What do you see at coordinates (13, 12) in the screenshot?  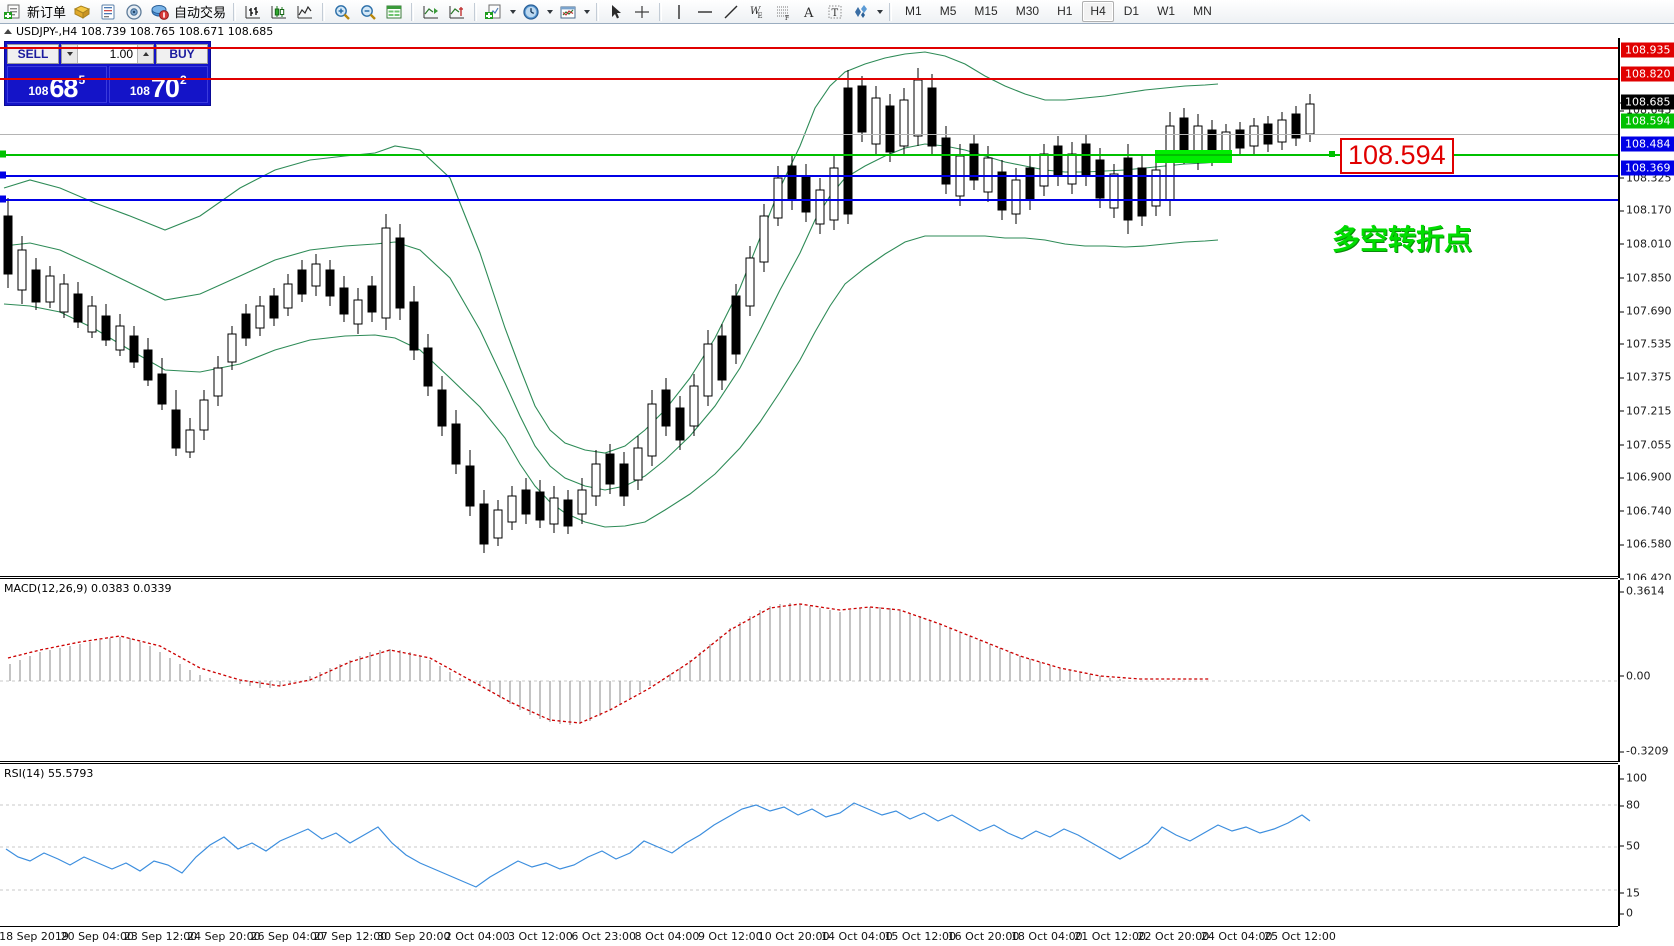 I see `new-order-icon` at bounding box center [13, 12].